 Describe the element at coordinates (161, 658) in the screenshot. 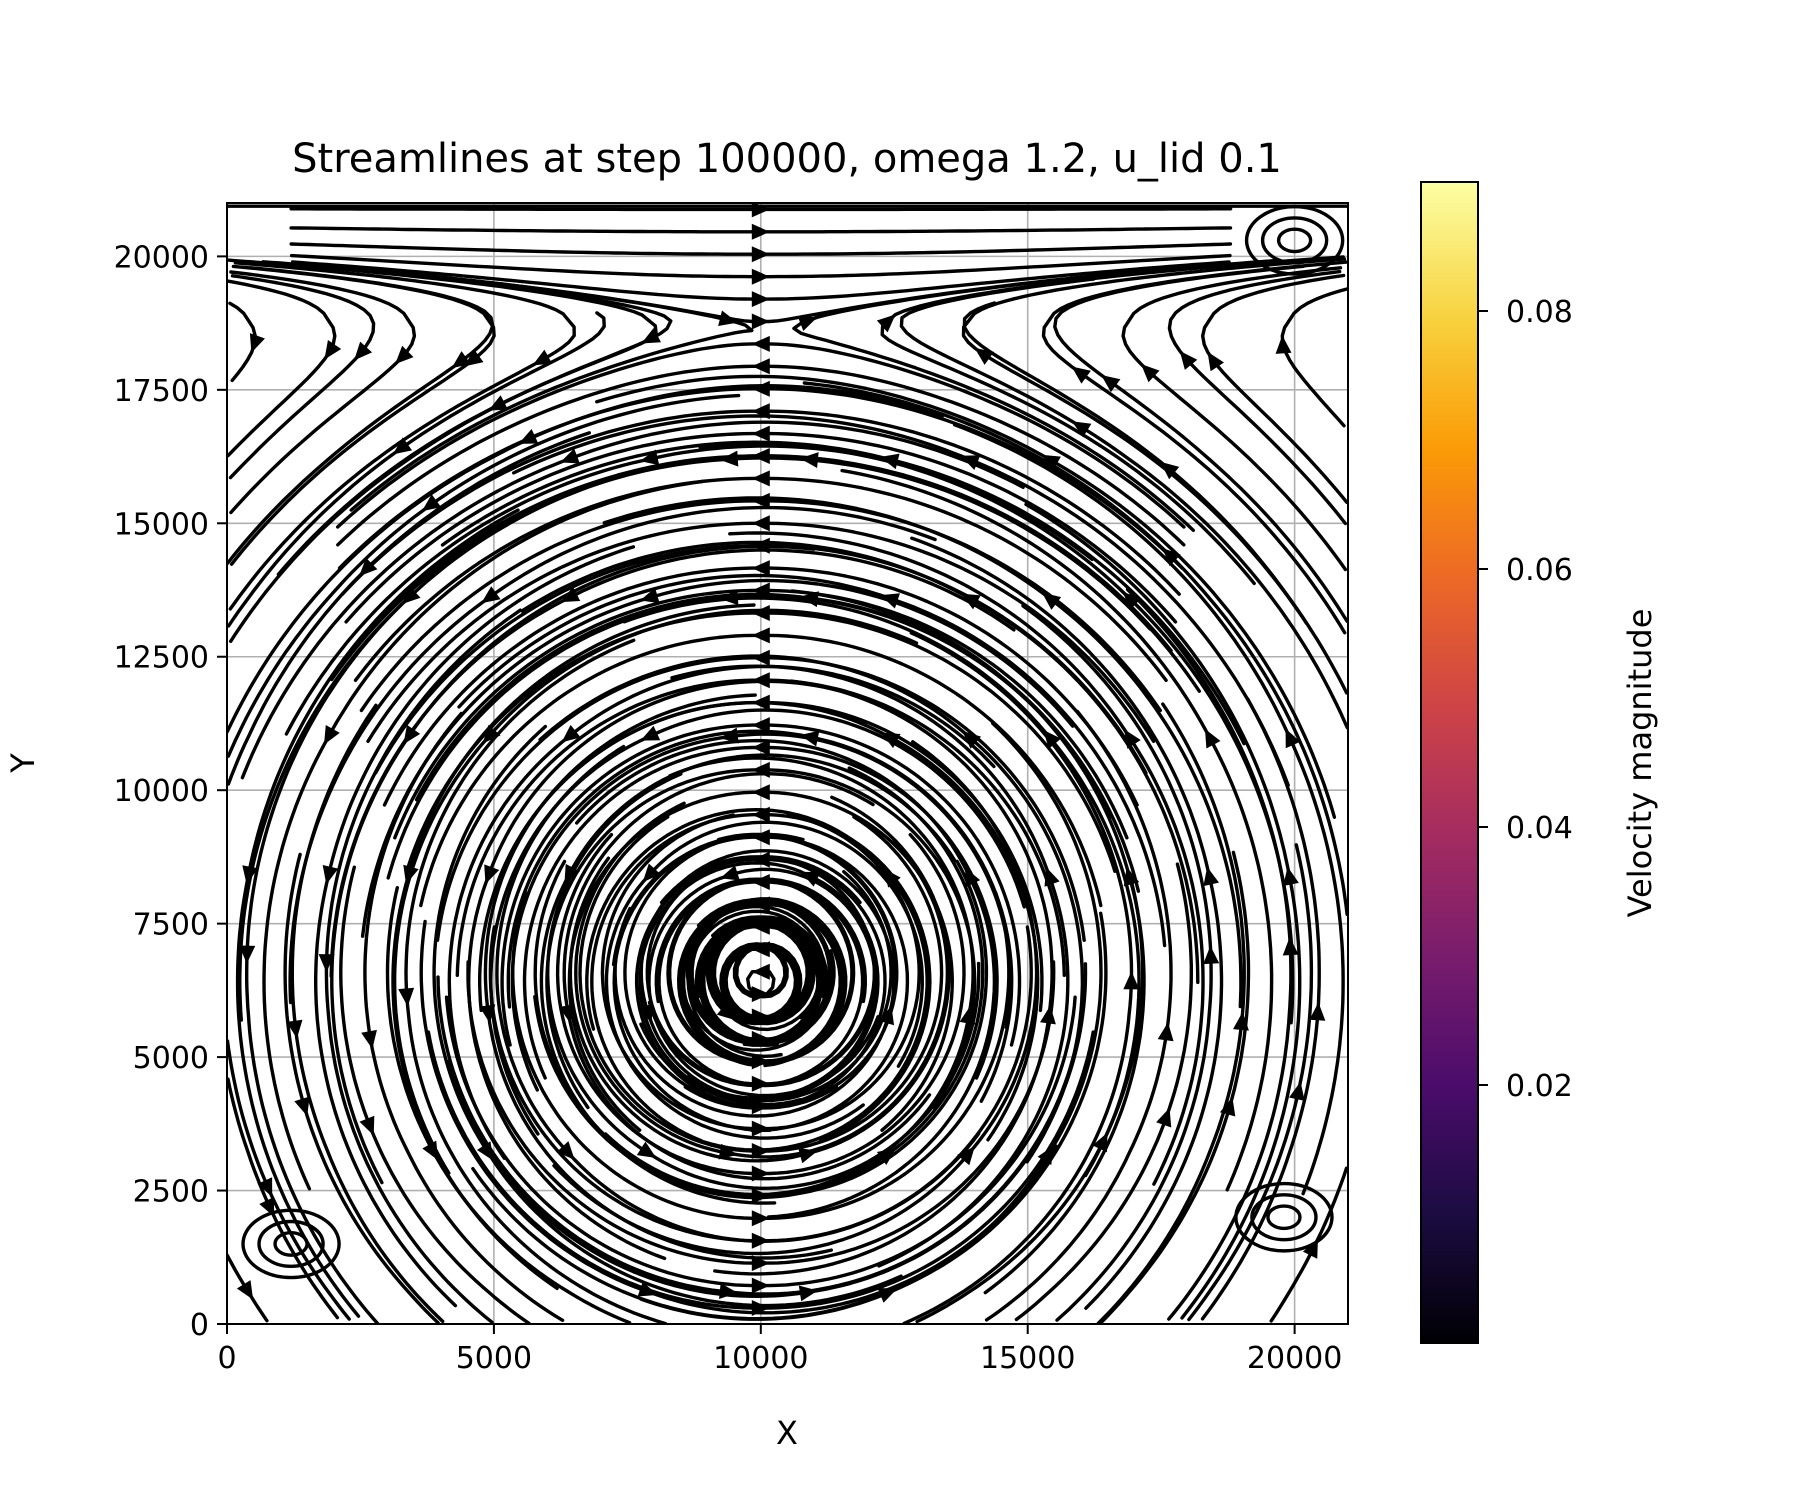

I see `y-tick-label: 12500` at that location.